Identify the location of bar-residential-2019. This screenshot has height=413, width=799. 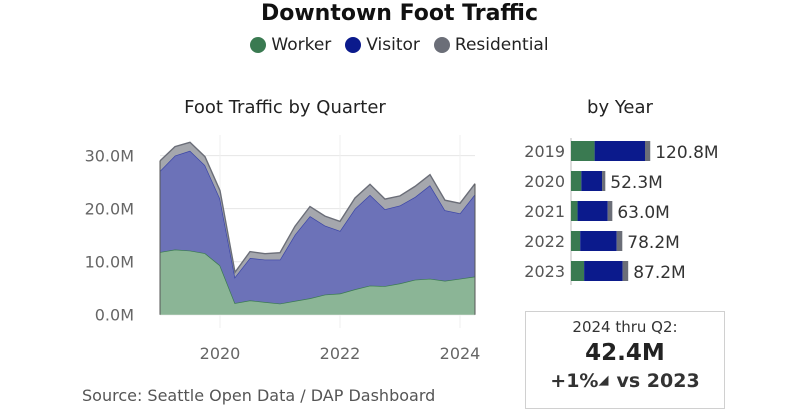
(647, 151).